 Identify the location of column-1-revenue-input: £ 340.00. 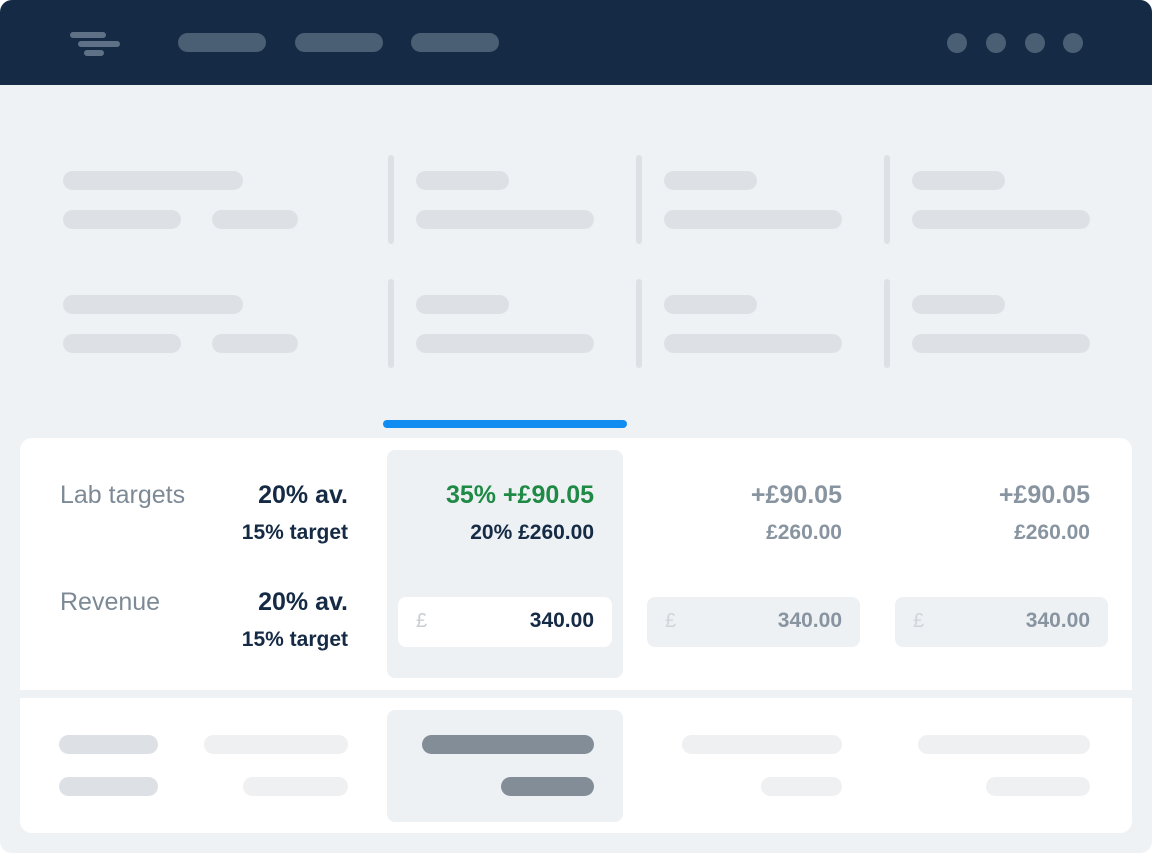
(505, 622).